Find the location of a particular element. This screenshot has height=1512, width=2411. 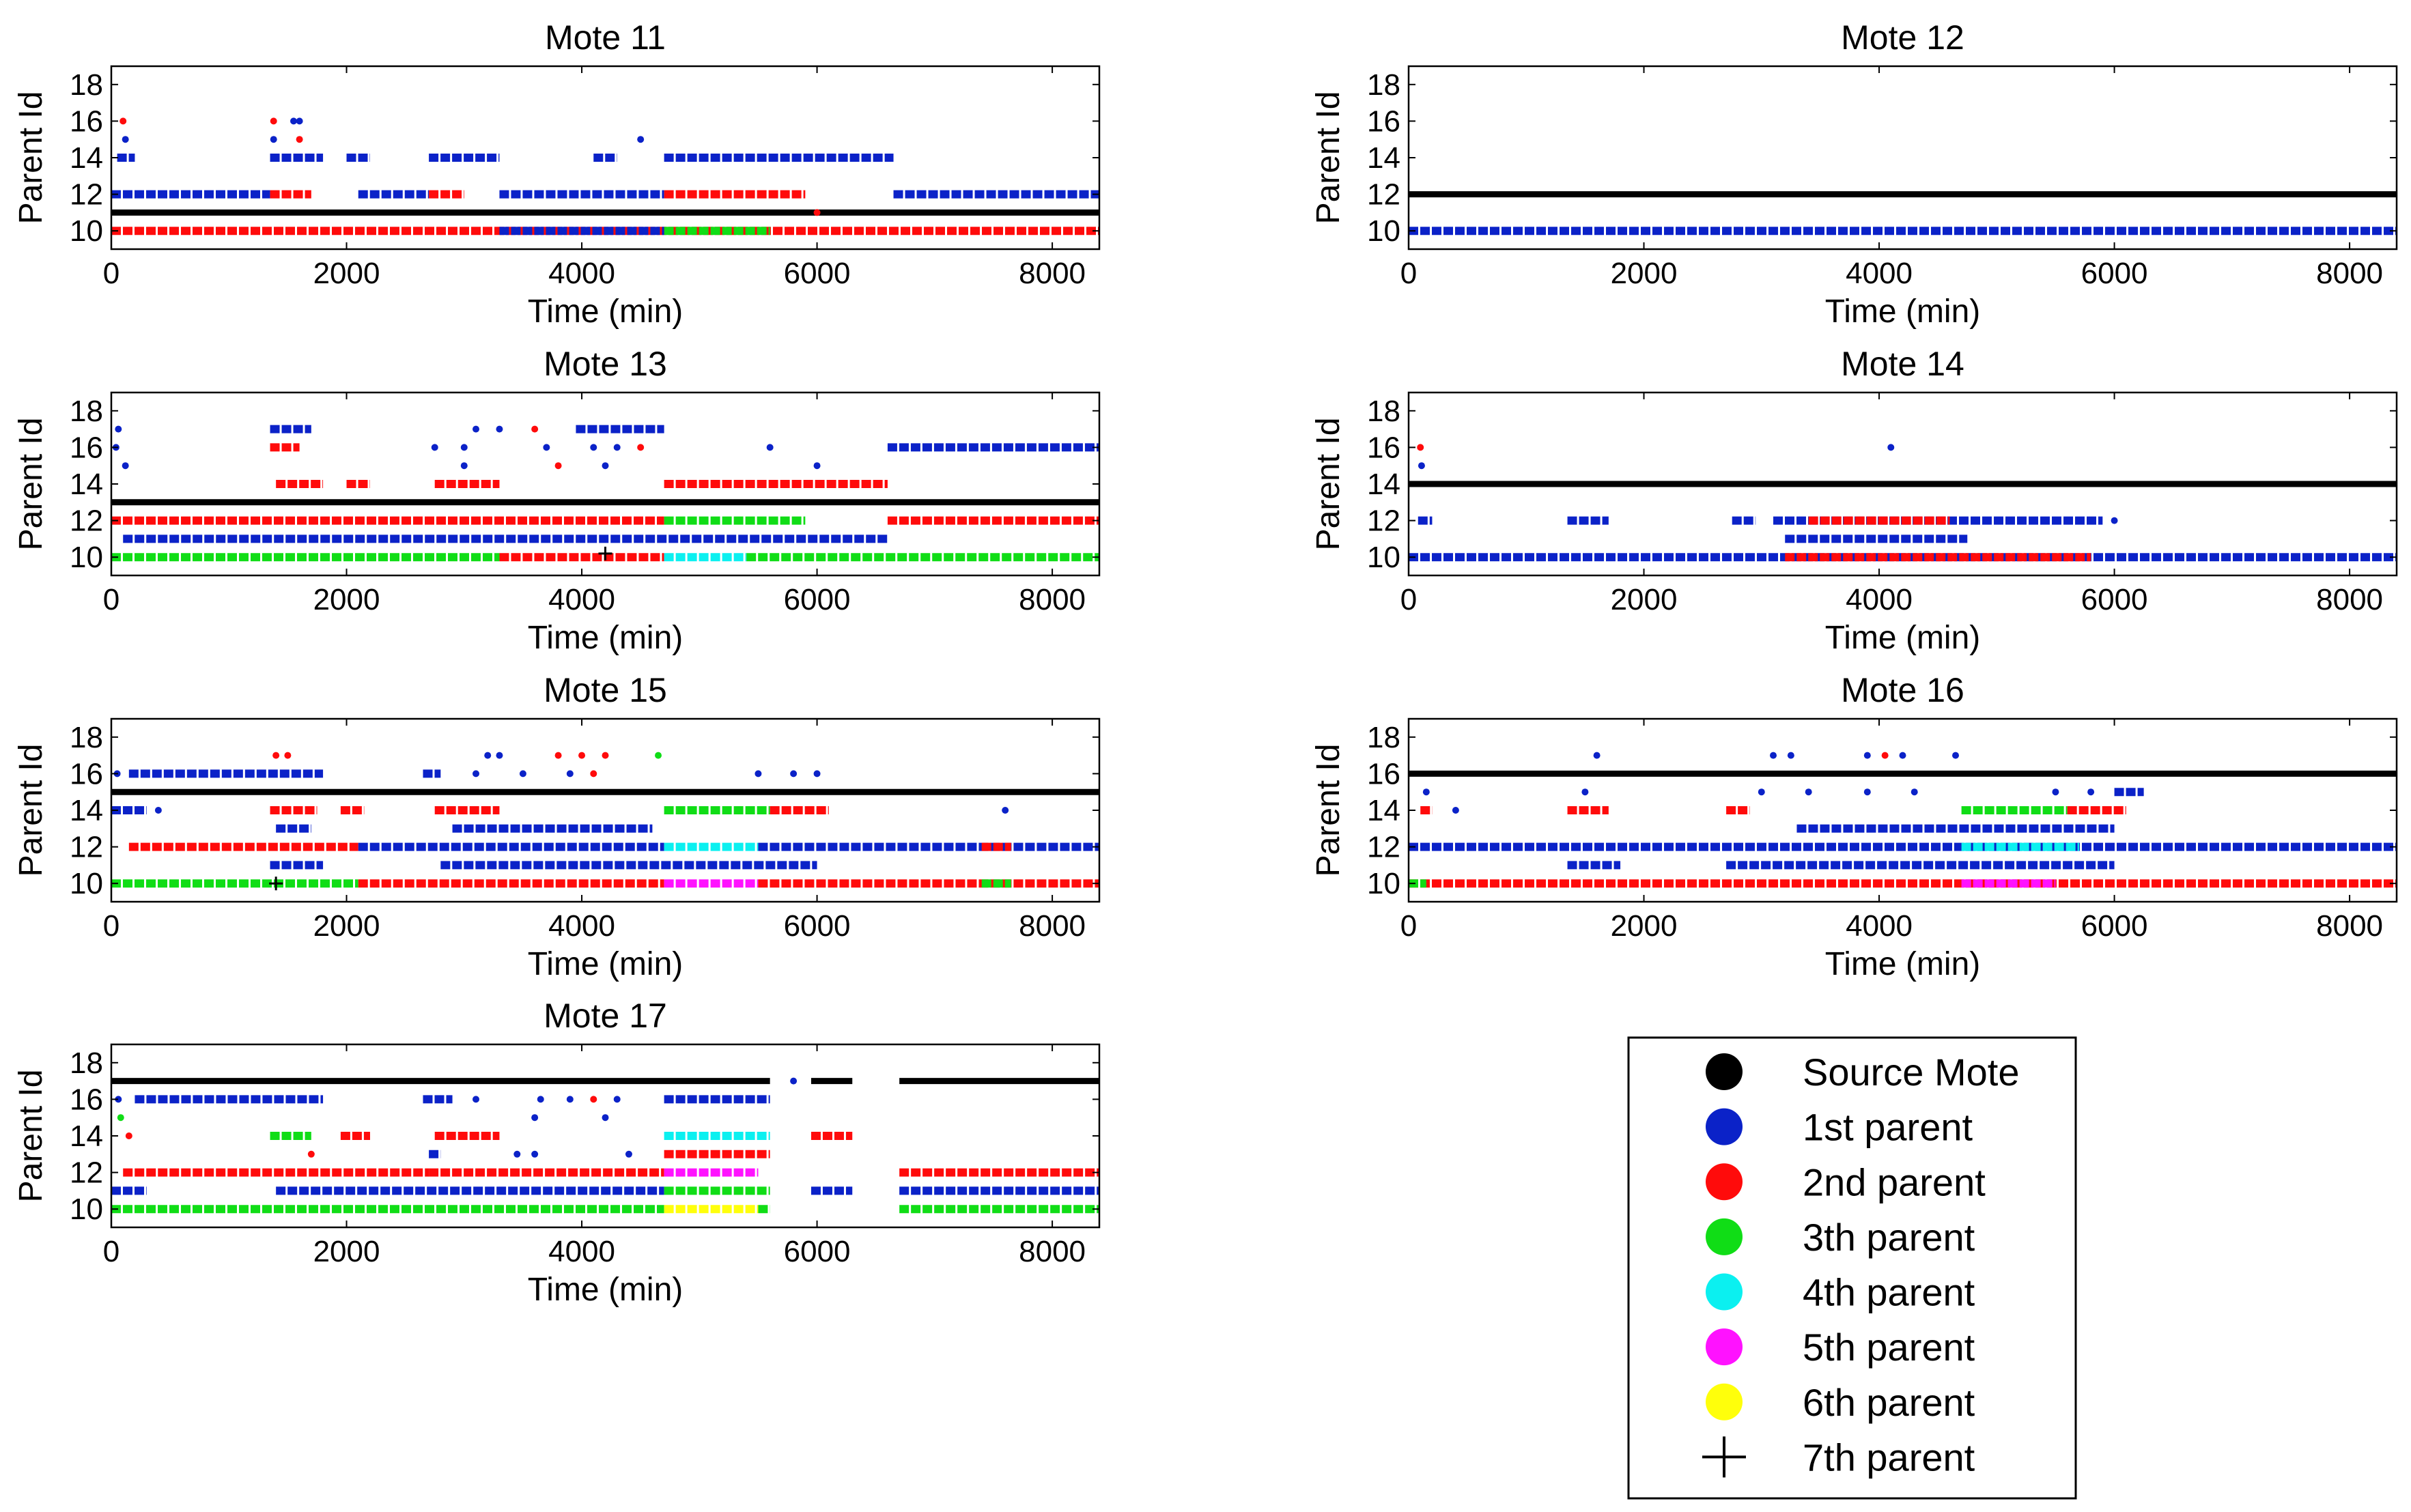

panel-title: Mote 11 is located at coordinates (605, 37).